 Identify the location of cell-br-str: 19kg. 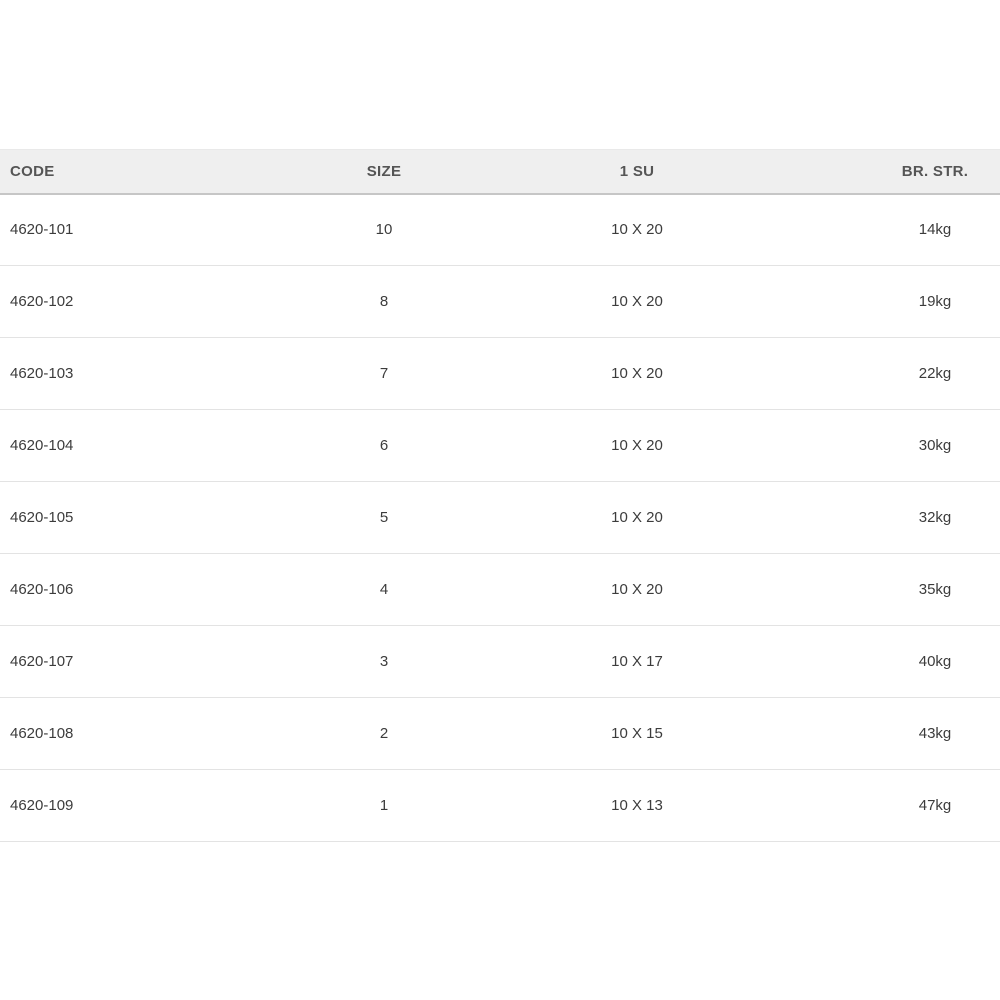
(885, 301).